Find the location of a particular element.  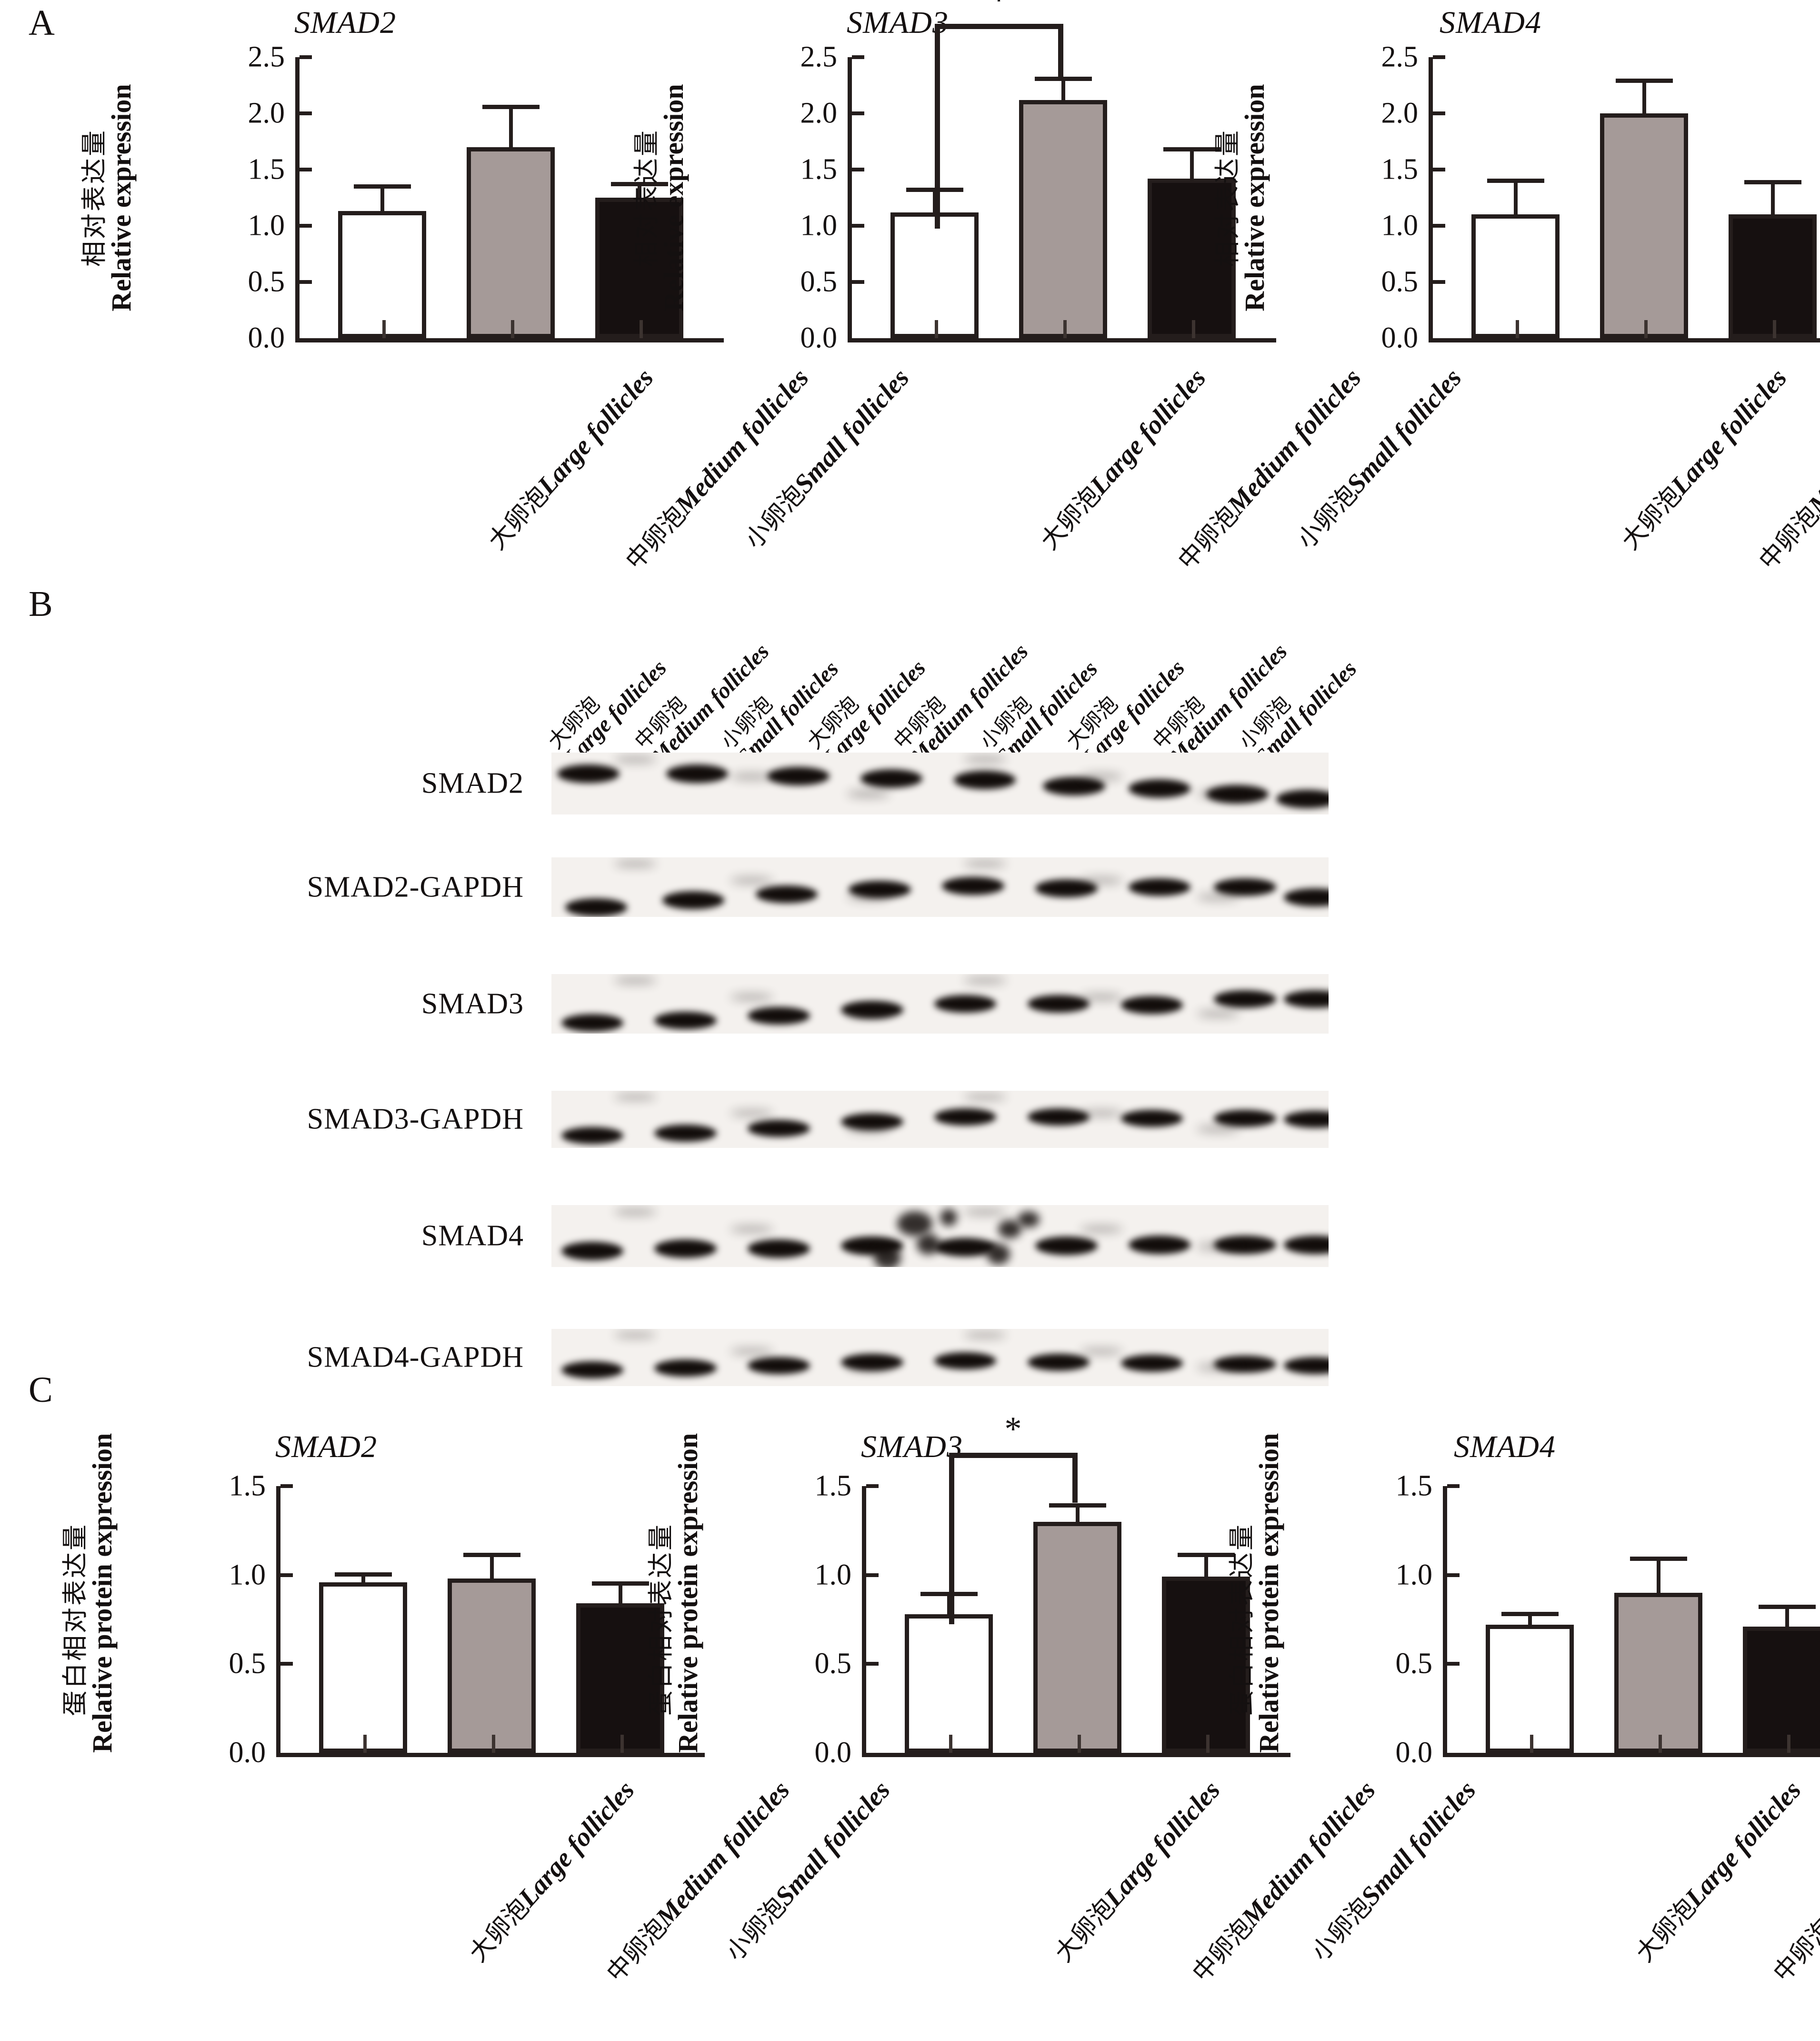

chart-title: SMAD2 is located at coordinates (345, 22).